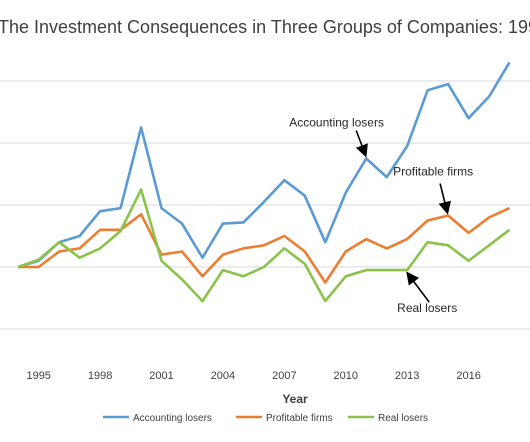 This screenshot has width=530, height=442. What do you see at coordinates (346, 376) in the screenshot?
I see `x-tick-label: 2010` at bounding box center [346, 376].